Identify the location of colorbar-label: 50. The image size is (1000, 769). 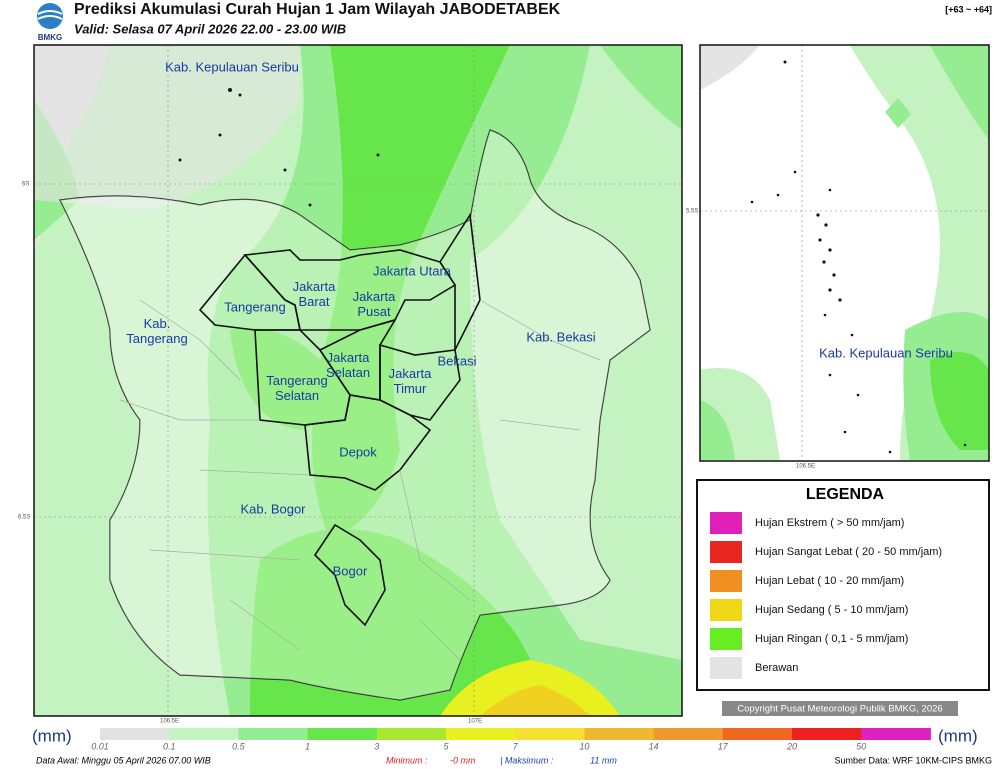
(861, 746).